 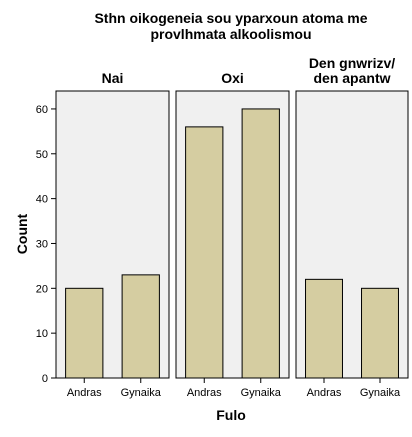 I want to click on chart-title-line: provlhmata alkoolismou, so click(x=230, y=34).